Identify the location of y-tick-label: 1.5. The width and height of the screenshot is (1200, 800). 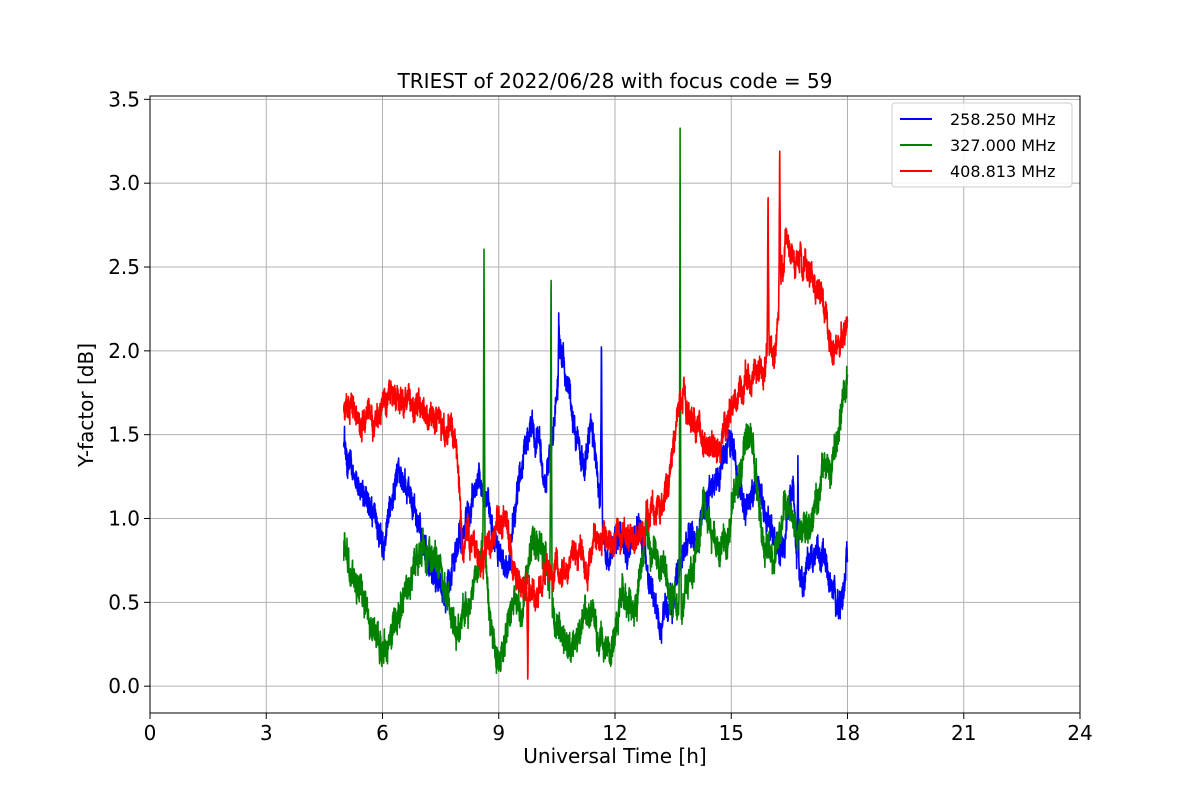
(124, 435).